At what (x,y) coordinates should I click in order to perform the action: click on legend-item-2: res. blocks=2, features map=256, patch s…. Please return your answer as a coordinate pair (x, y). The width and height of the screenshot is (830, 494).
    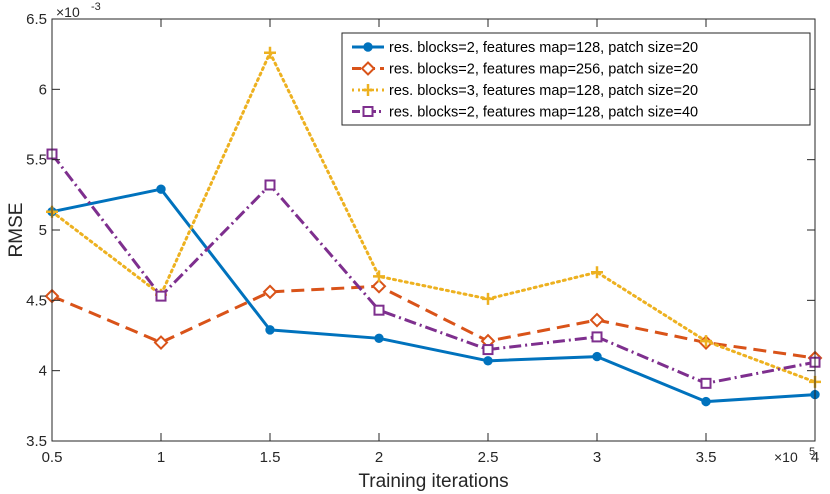
    Looking at the image, I should click on (525, 69).